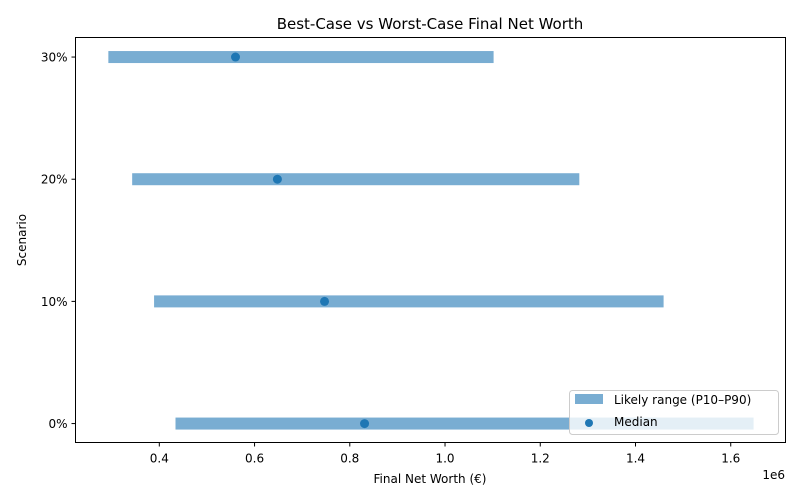  I want to click on y-axis-label: Scenario, so click(22, 240).